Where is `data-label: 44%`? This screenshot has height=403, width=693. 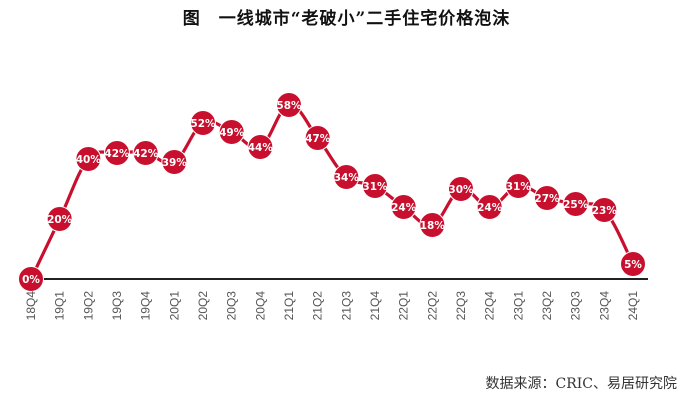
data-label: 44% is located at coordinates (261, 148).